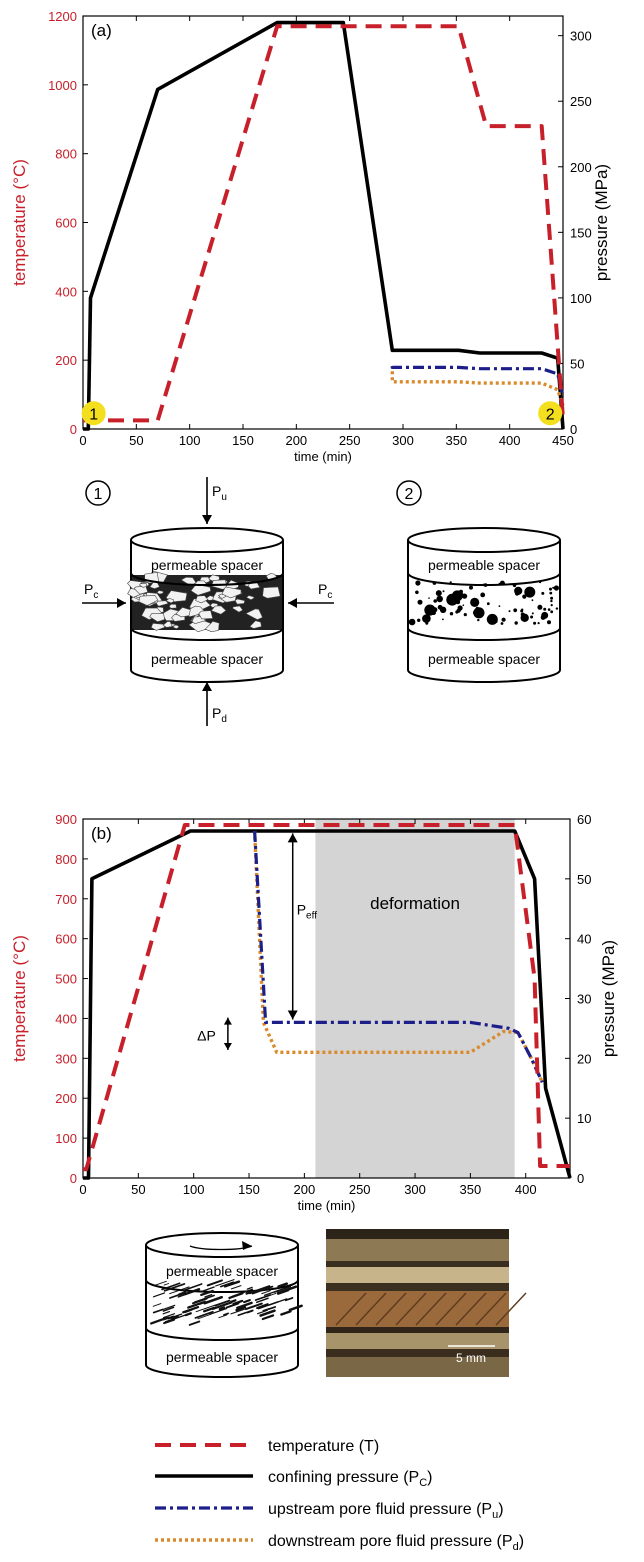 The width and height of the screenshot is (644, 1562). I want to click on photo-shear-band, so click(411, 1309).